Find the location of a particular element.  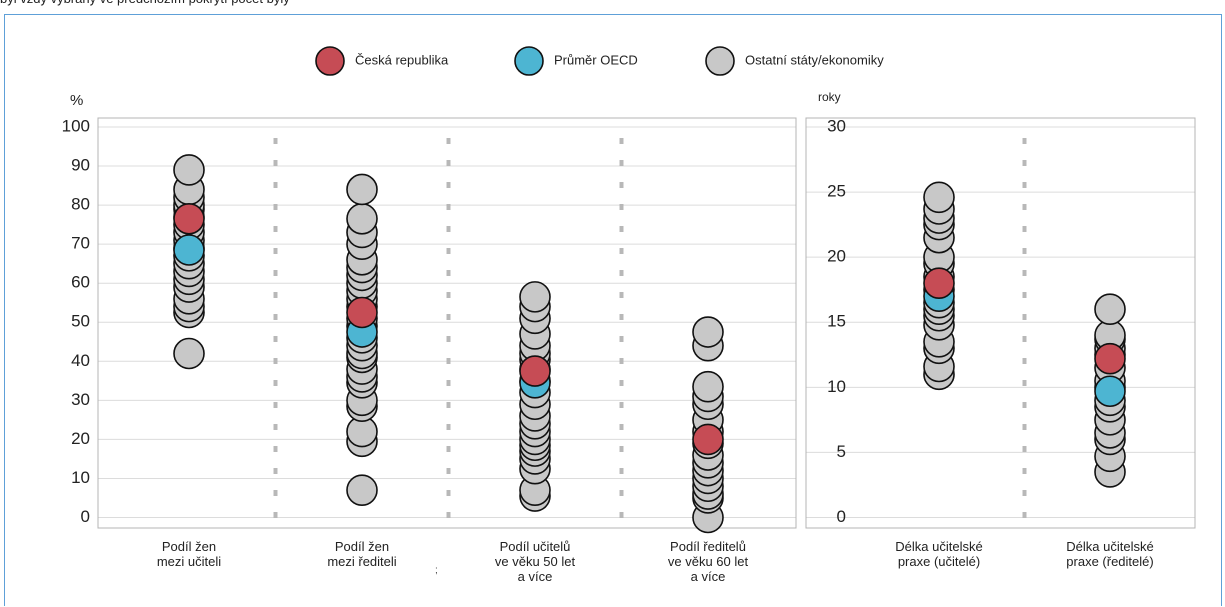

category-label: Délka učitelské praxe (ředitelé) is located at coordinates (1109, 554).